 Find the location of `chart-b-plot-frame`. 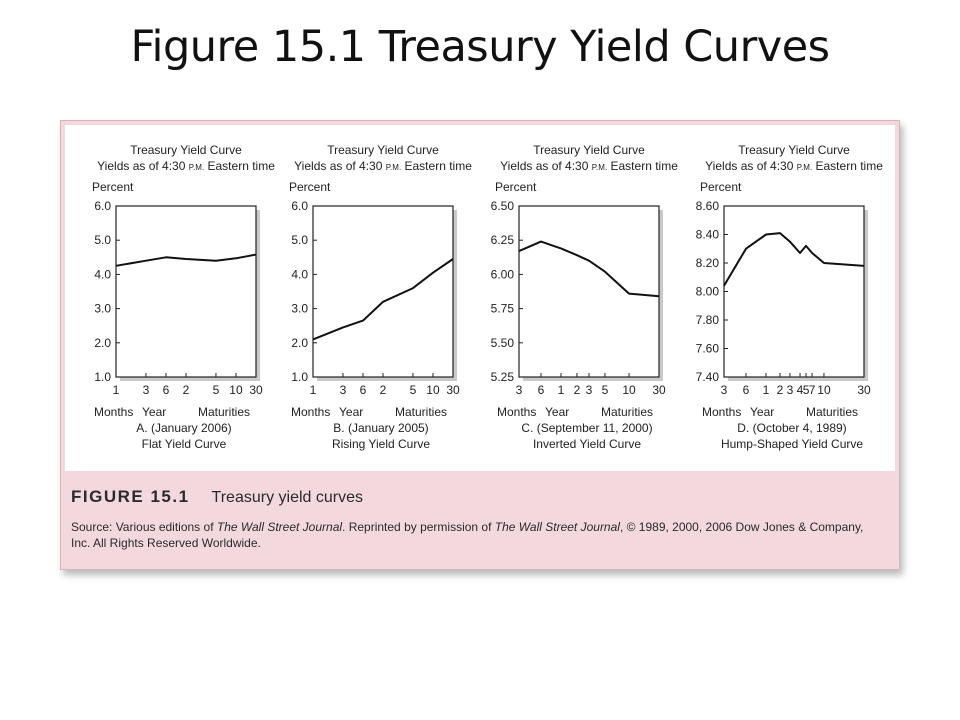

chart-b-plot-frame is located at coordinates (383, 291).